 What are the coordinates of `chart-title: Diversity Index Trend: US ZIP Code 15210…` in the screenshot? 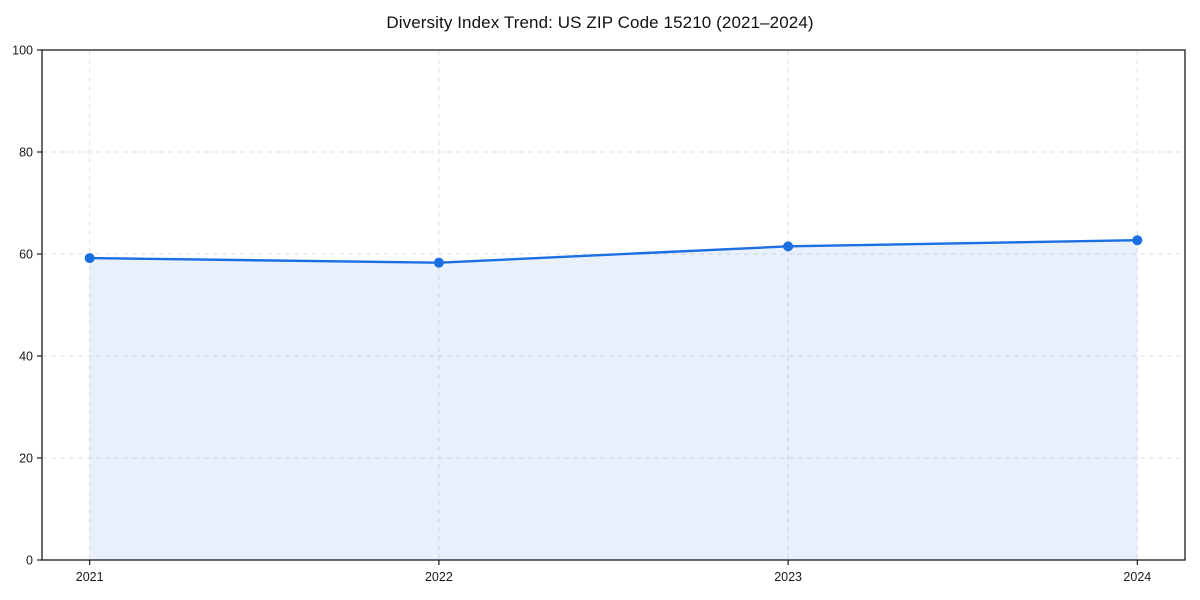 It's located at (600, 22).